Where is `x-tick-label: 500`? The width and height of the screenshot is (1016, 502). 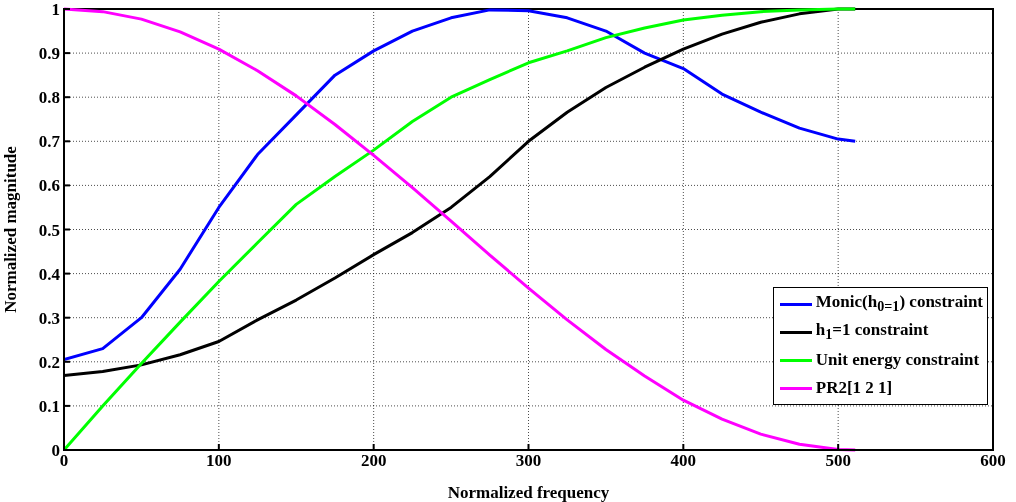
x-tick-label: 500 is located at coordinates (838, 461).